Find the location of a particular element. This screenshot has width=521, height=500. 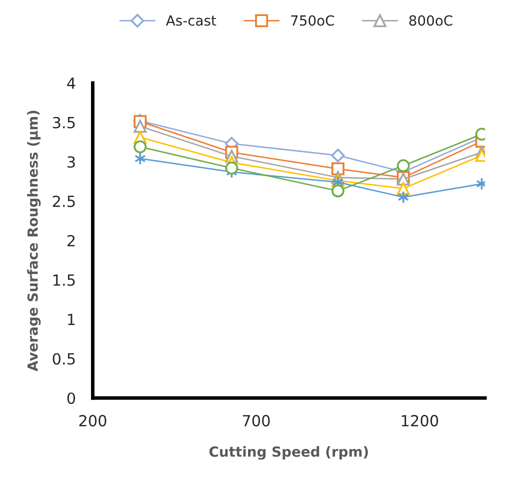

y-tick-label: 0 is located at coordinates (71, 398).